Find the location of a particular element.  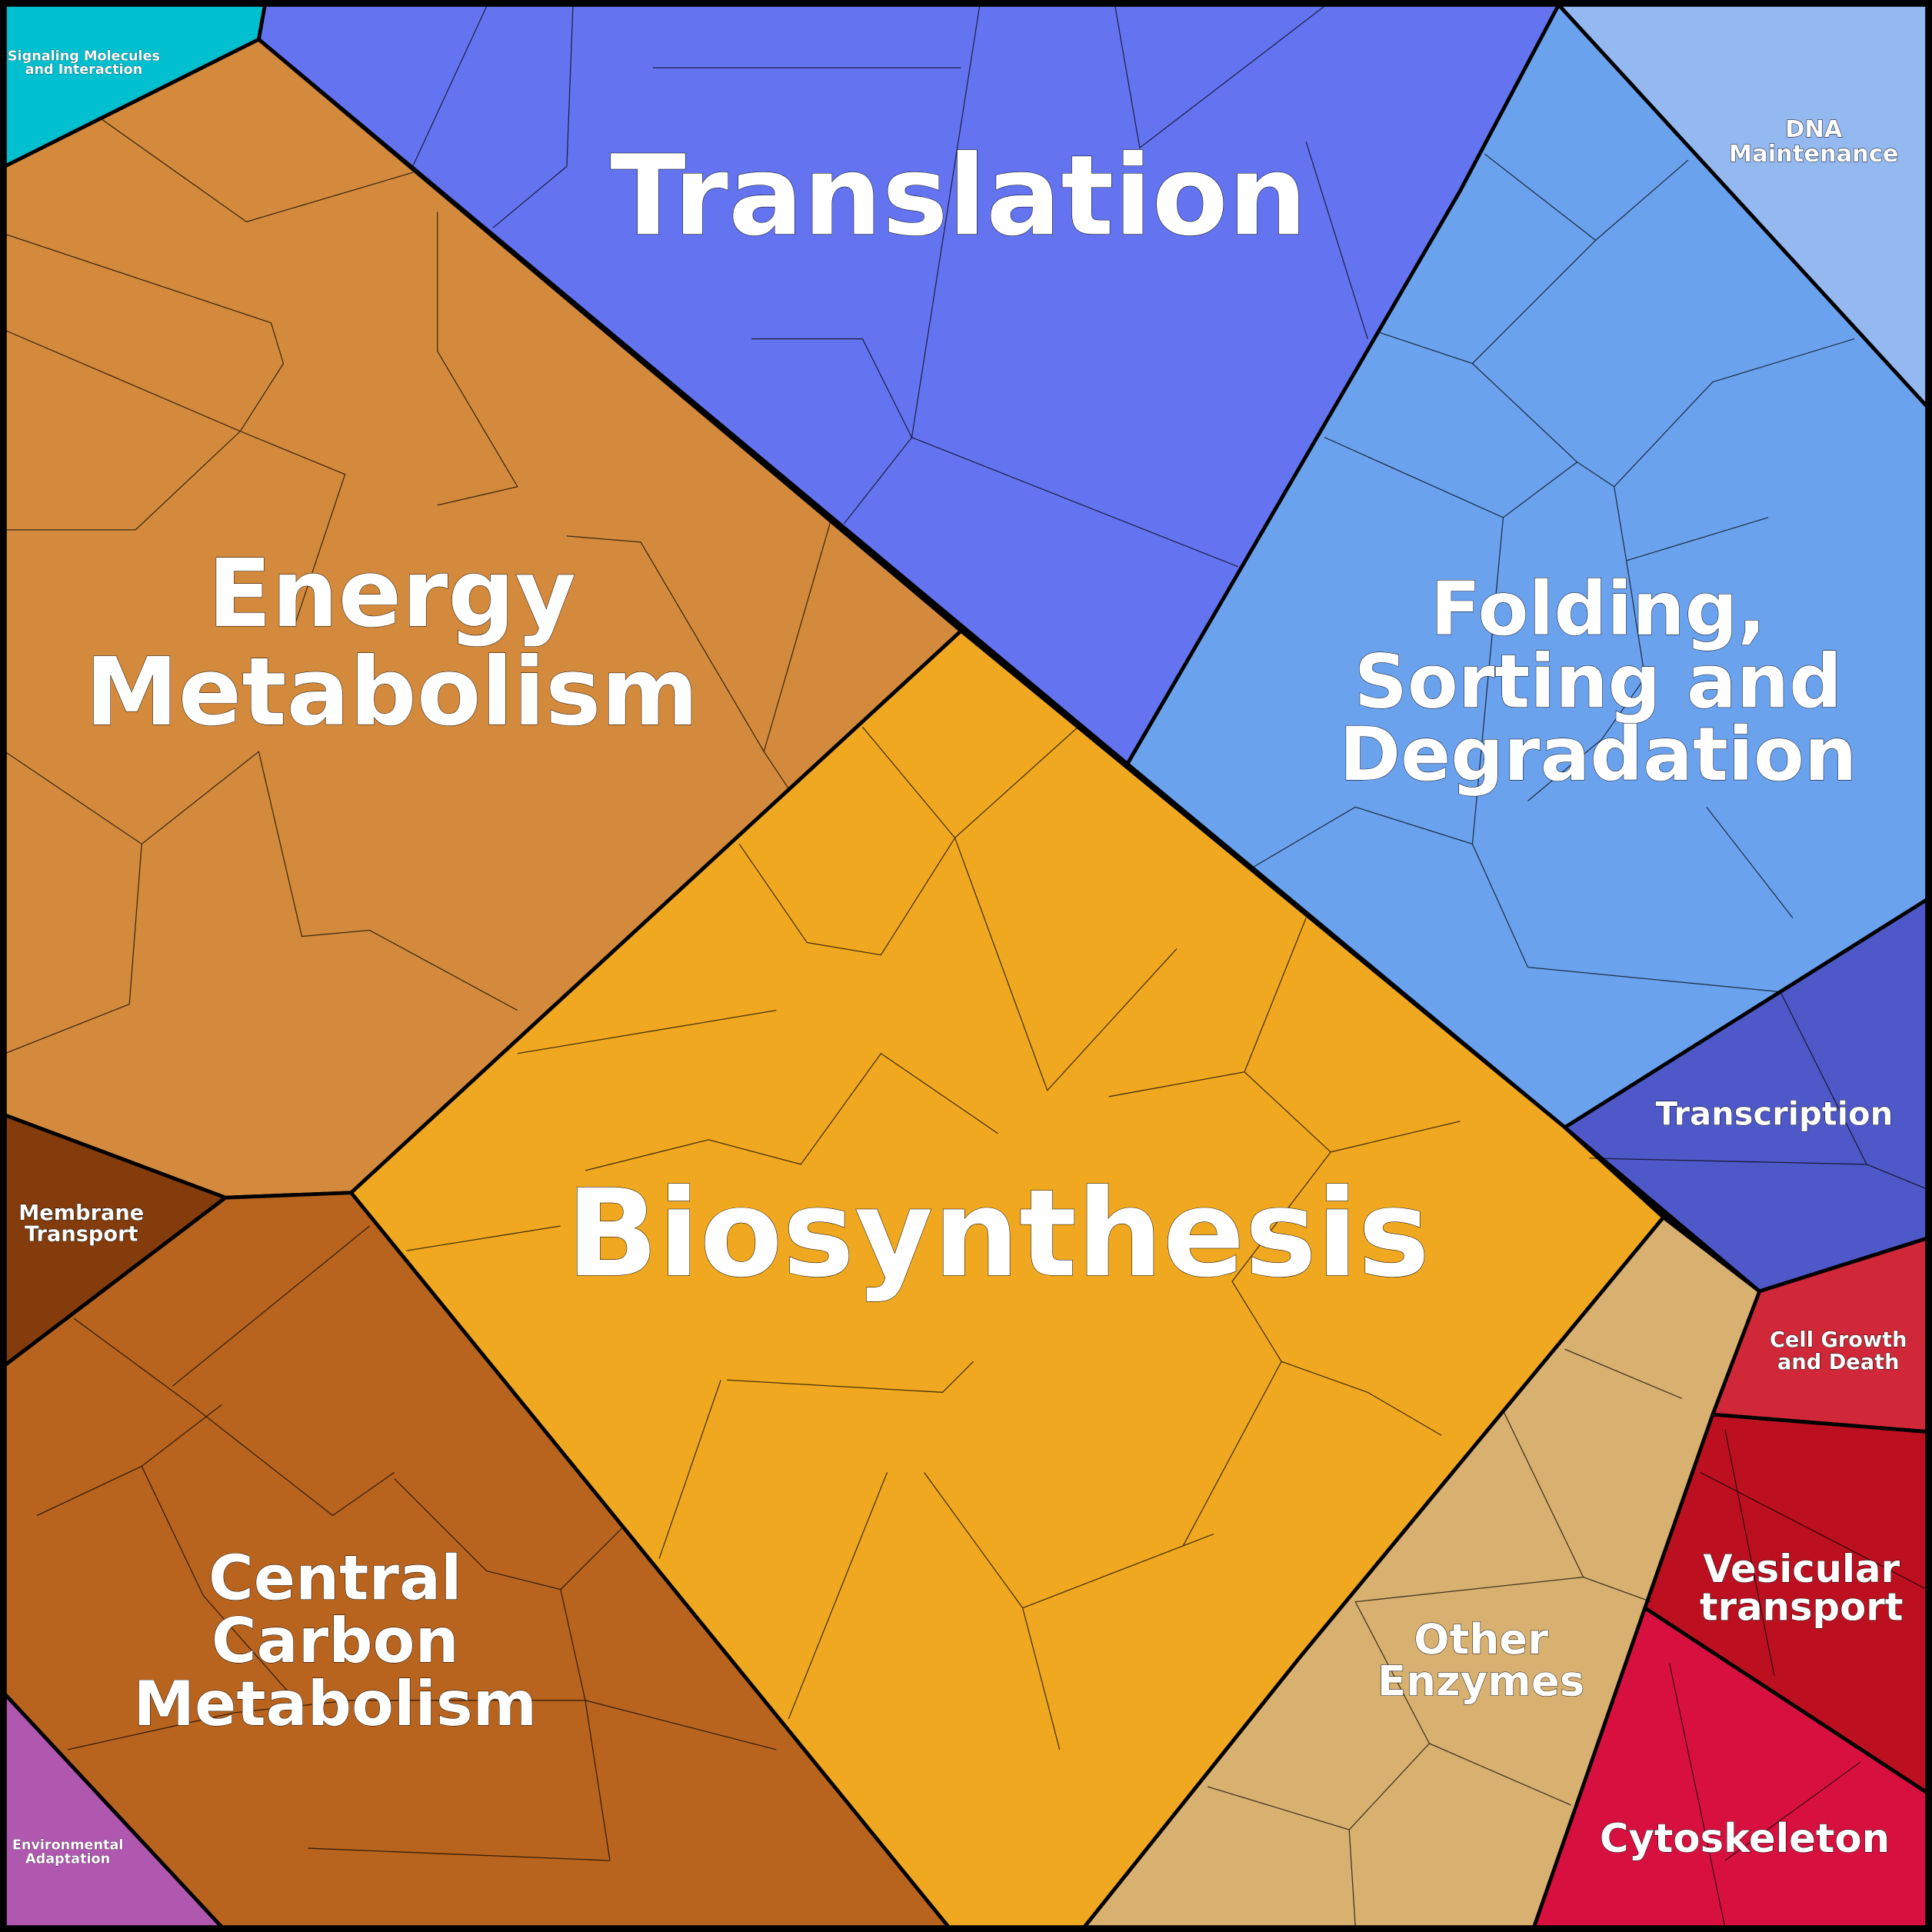

membrane-label: Membrane Transport is located at coordinates (81, 1223).